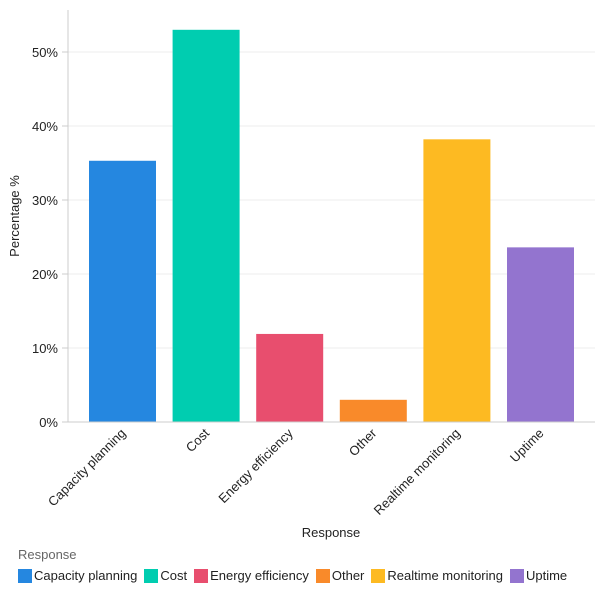 Image resolution: width=600 pixels, height=600 pixels. What do you see at coordinates (87, 468) in the screenshot?
I see `x-tick-label: Capacity planning` at bounding box center [87, 468].